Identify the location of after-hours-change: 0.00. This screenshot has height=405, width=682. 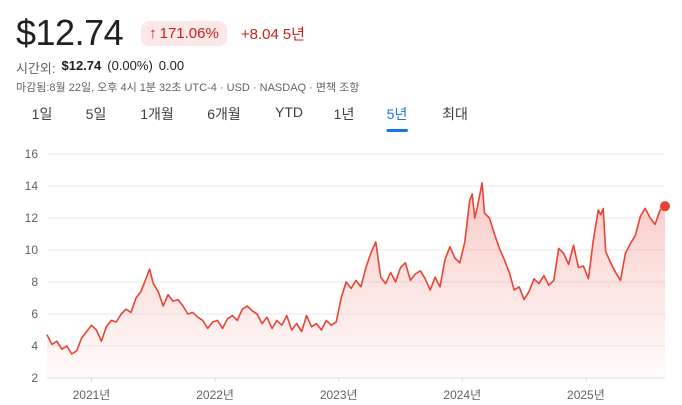
(171, 65).